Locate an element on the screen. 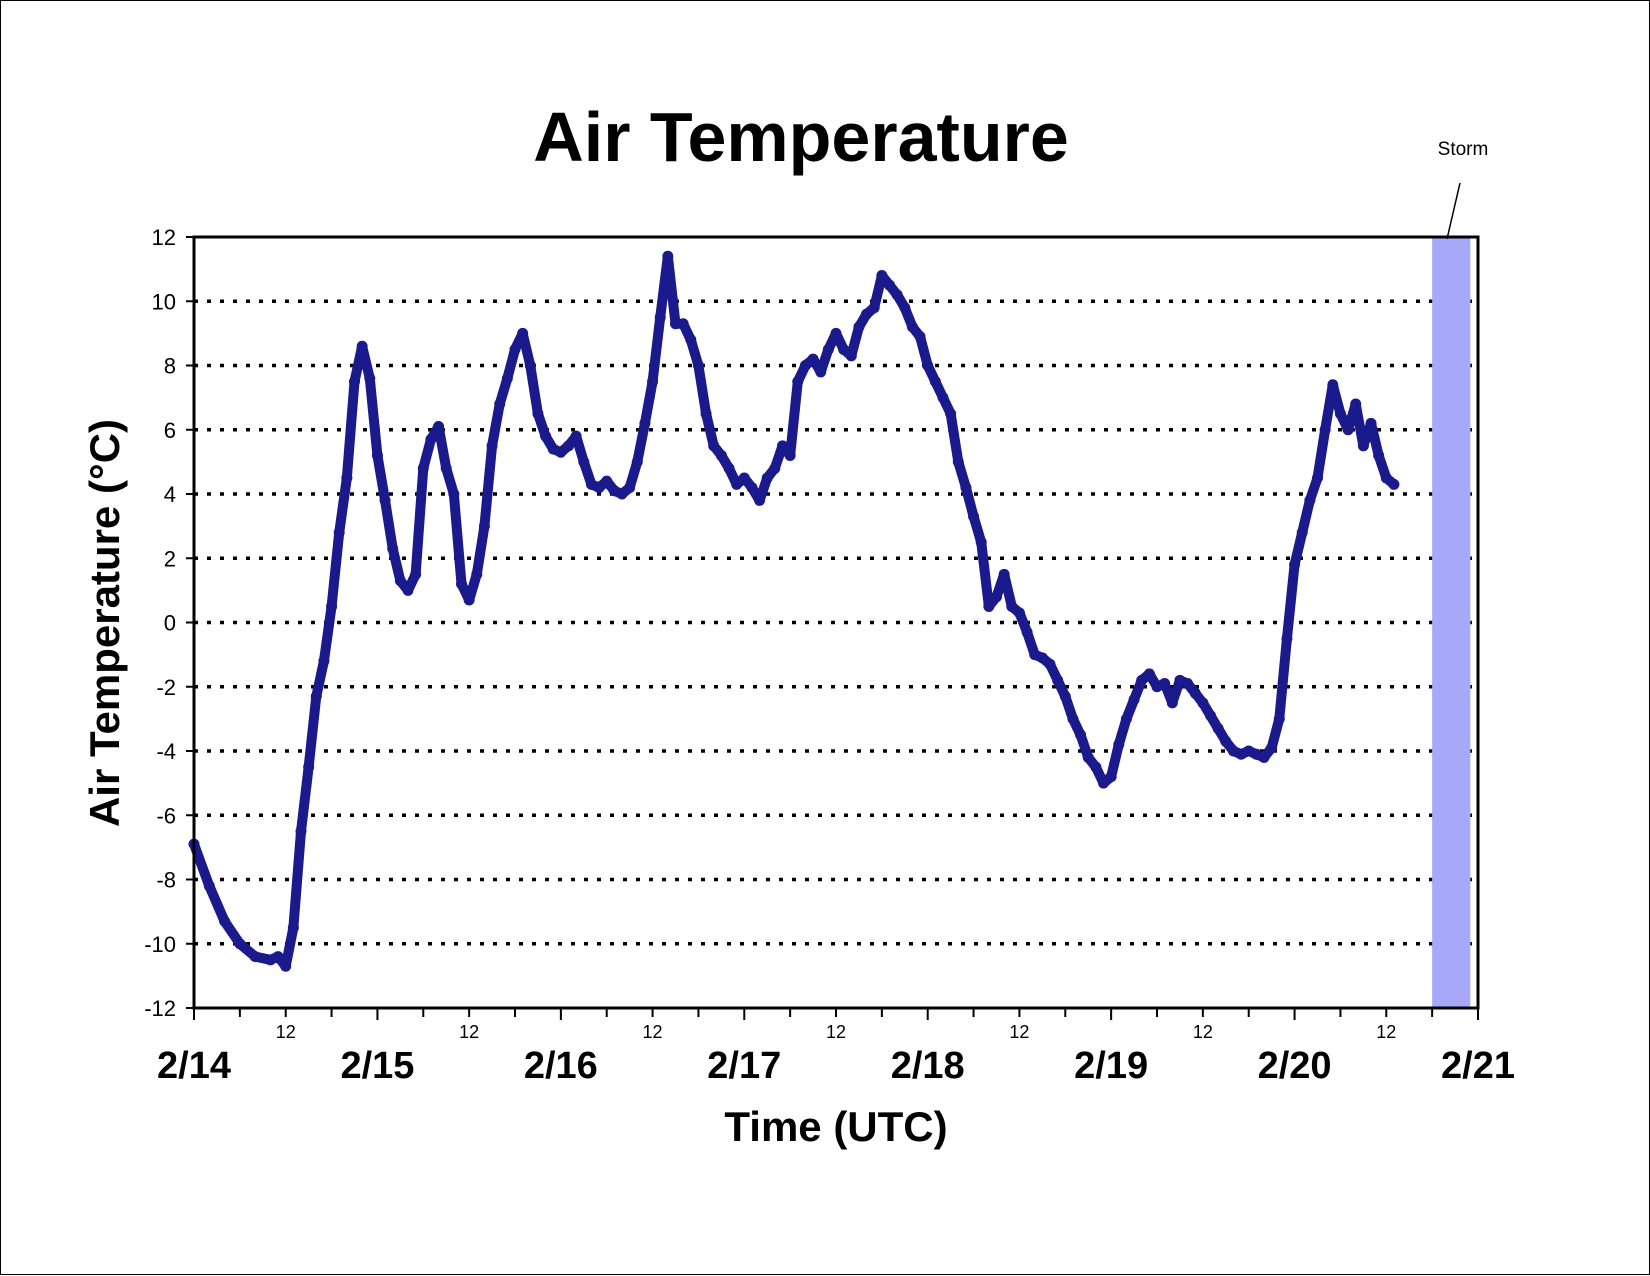 The image size is (1650, 1276). y-tick-label: 2 is located at coordinates (170, 558).